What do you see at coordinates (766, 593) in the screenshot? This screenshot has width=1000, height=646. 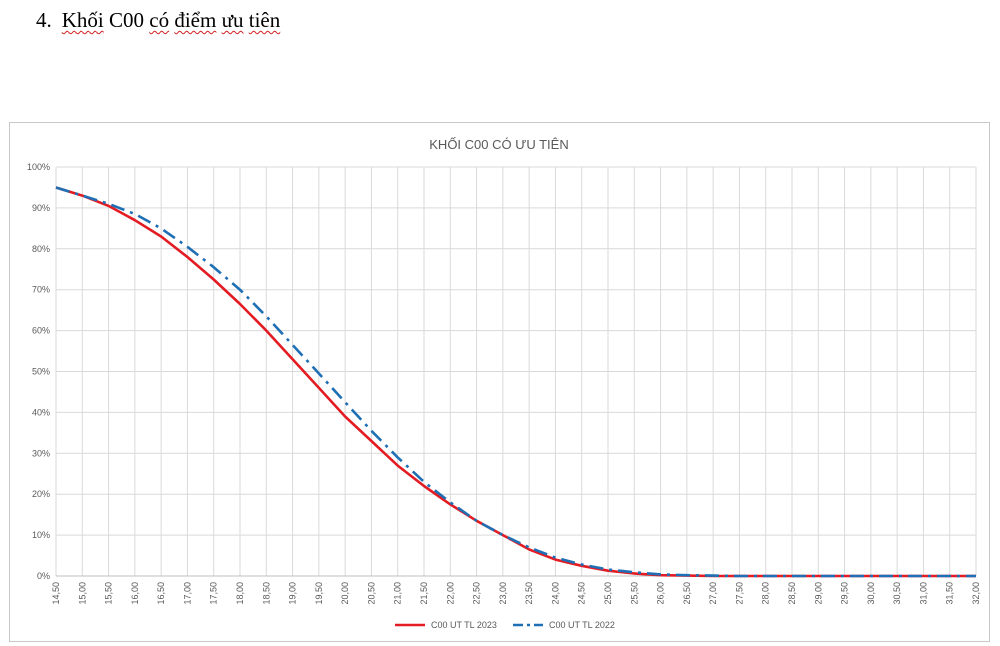 I see `x-tick-label: 28,00` at bounding box center [766, 593].